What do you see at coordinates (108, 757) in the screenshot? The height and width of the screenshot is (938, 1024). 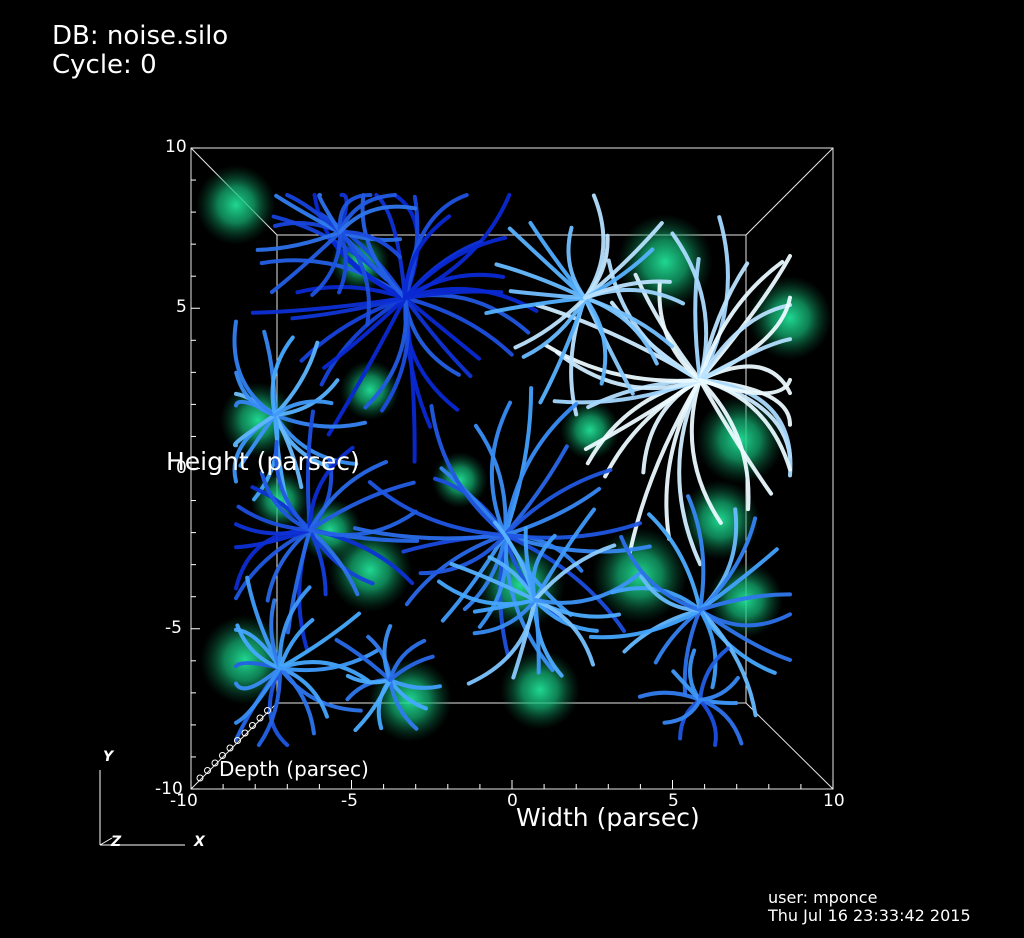 I see `triad-y-label: Y` at bounding box center [108, 757].